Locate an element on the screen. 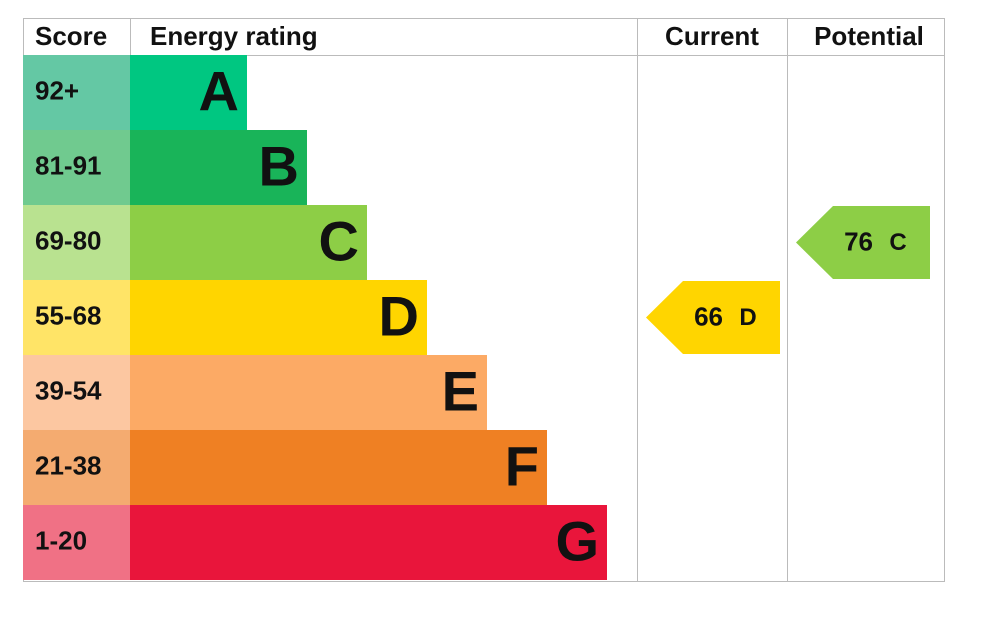 The height and width of the screenshot is (636, 981). band-score: 69-80 is located at coordinates (68, 240).